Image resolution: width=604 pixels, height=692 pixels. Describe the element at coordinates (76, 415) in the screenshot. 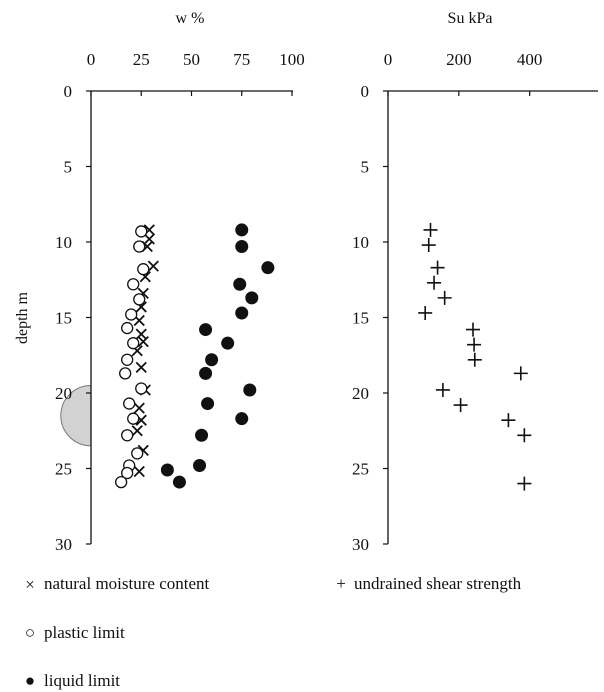

I see `shaded-semicircle-annotation` at that location.